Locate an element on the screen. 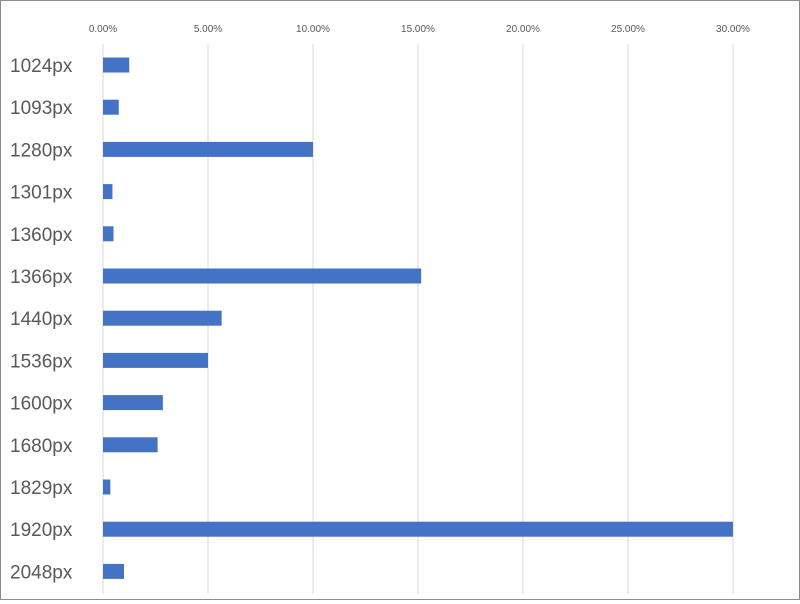 The width and height of the screenshot is (800, 604). x-tick-label: 10.00% is located at coordinates (313, 29).